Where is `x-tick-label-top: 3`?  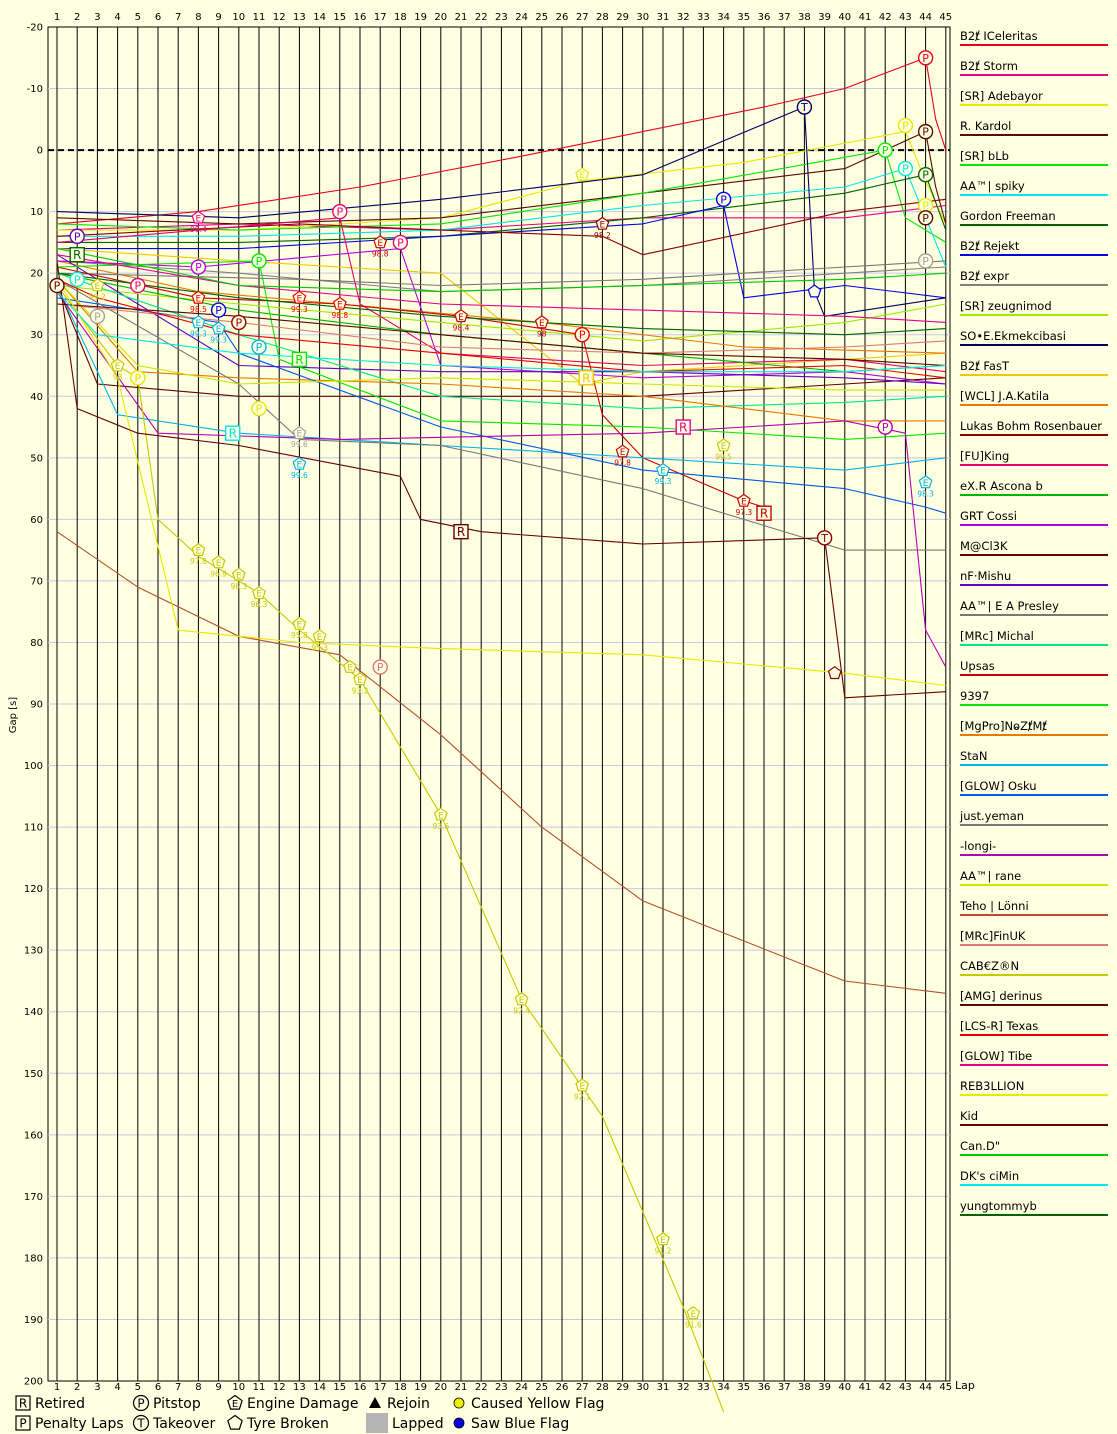
x-tick-label-top: 3 is located at coordinates (97, 17).